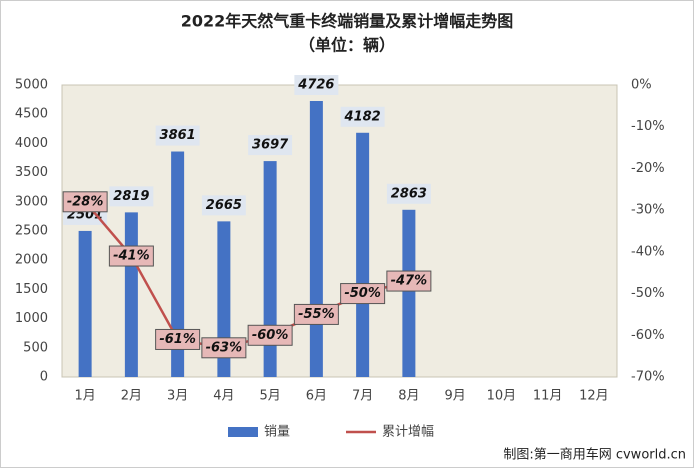 Image resolution: width=694 pixels, height=472 pixels. I want to click on x-tick-label: 2月, so click(131, 396).